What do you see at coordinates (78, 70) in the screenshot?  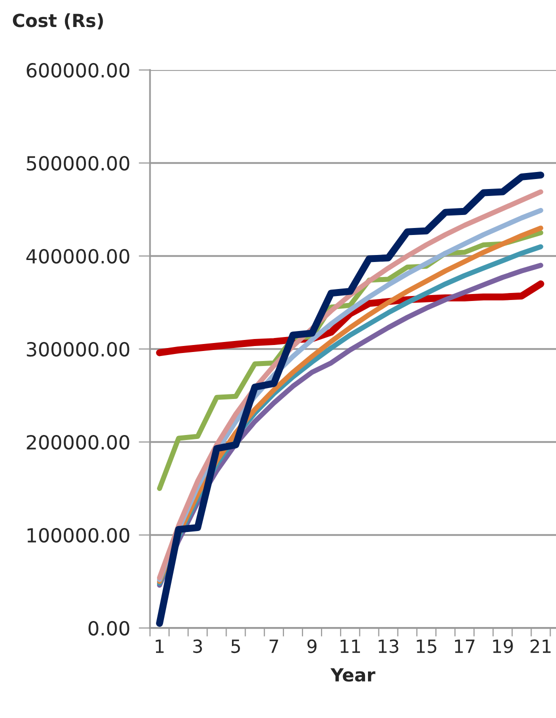 I see `y-tick-label: 600000.00` at bounding box center [78, 70].